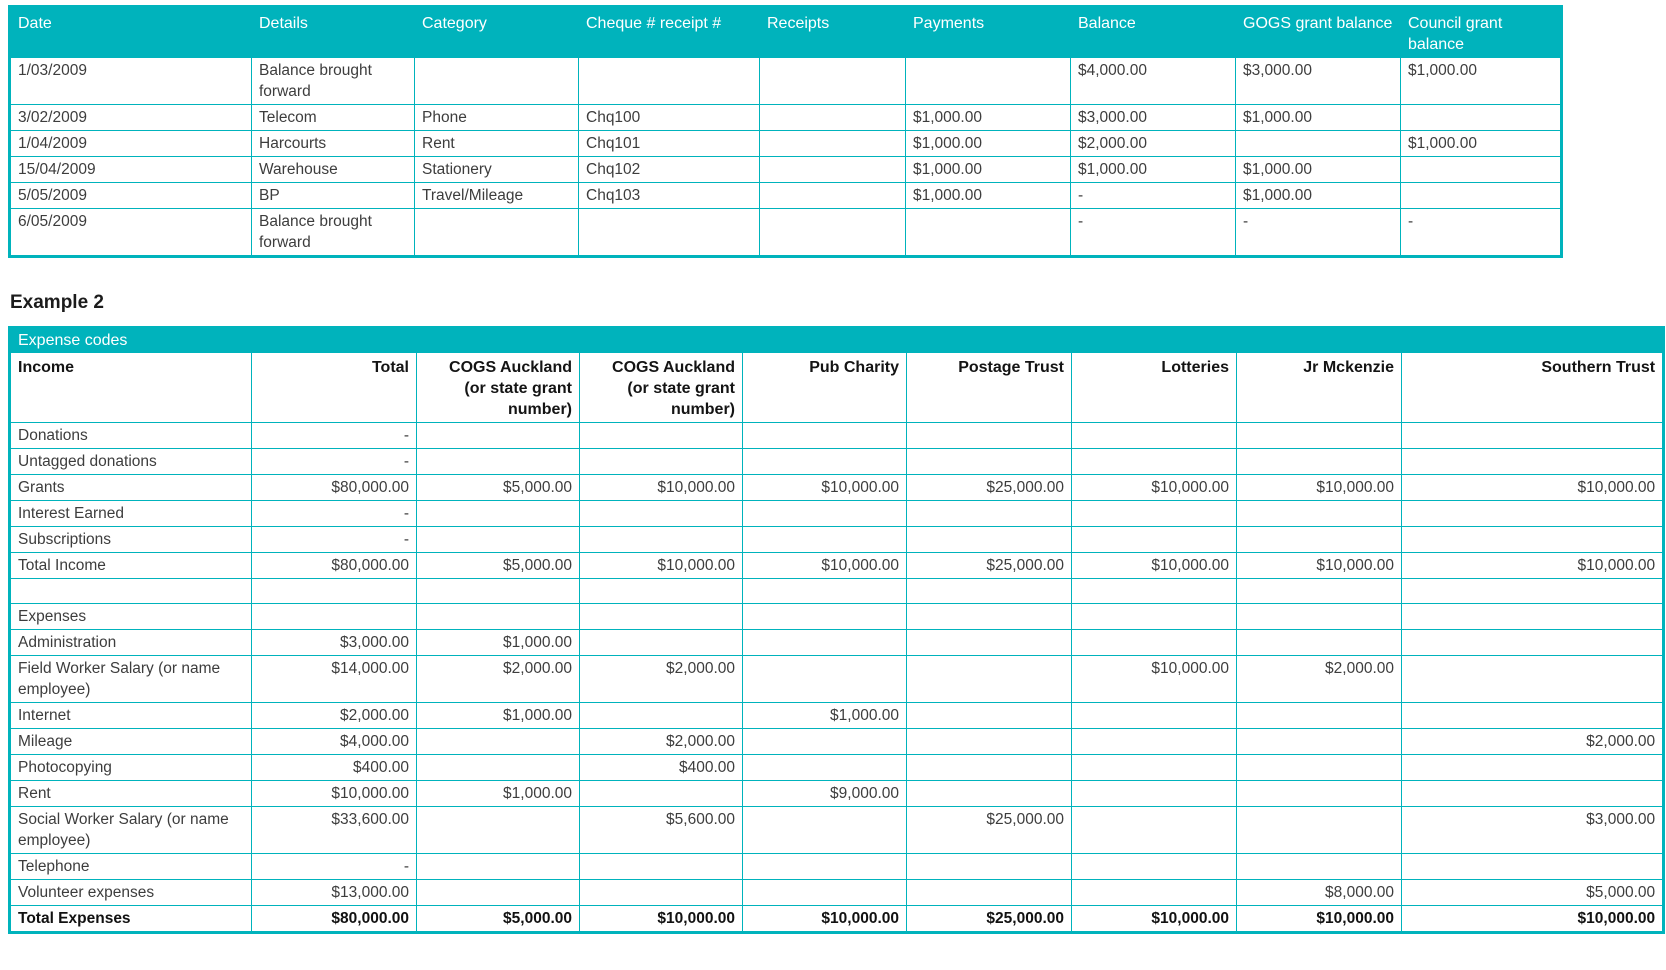 The width and height of the screenshot is (1666, 970). I want to click on column-header: Category, so click(496, 32).